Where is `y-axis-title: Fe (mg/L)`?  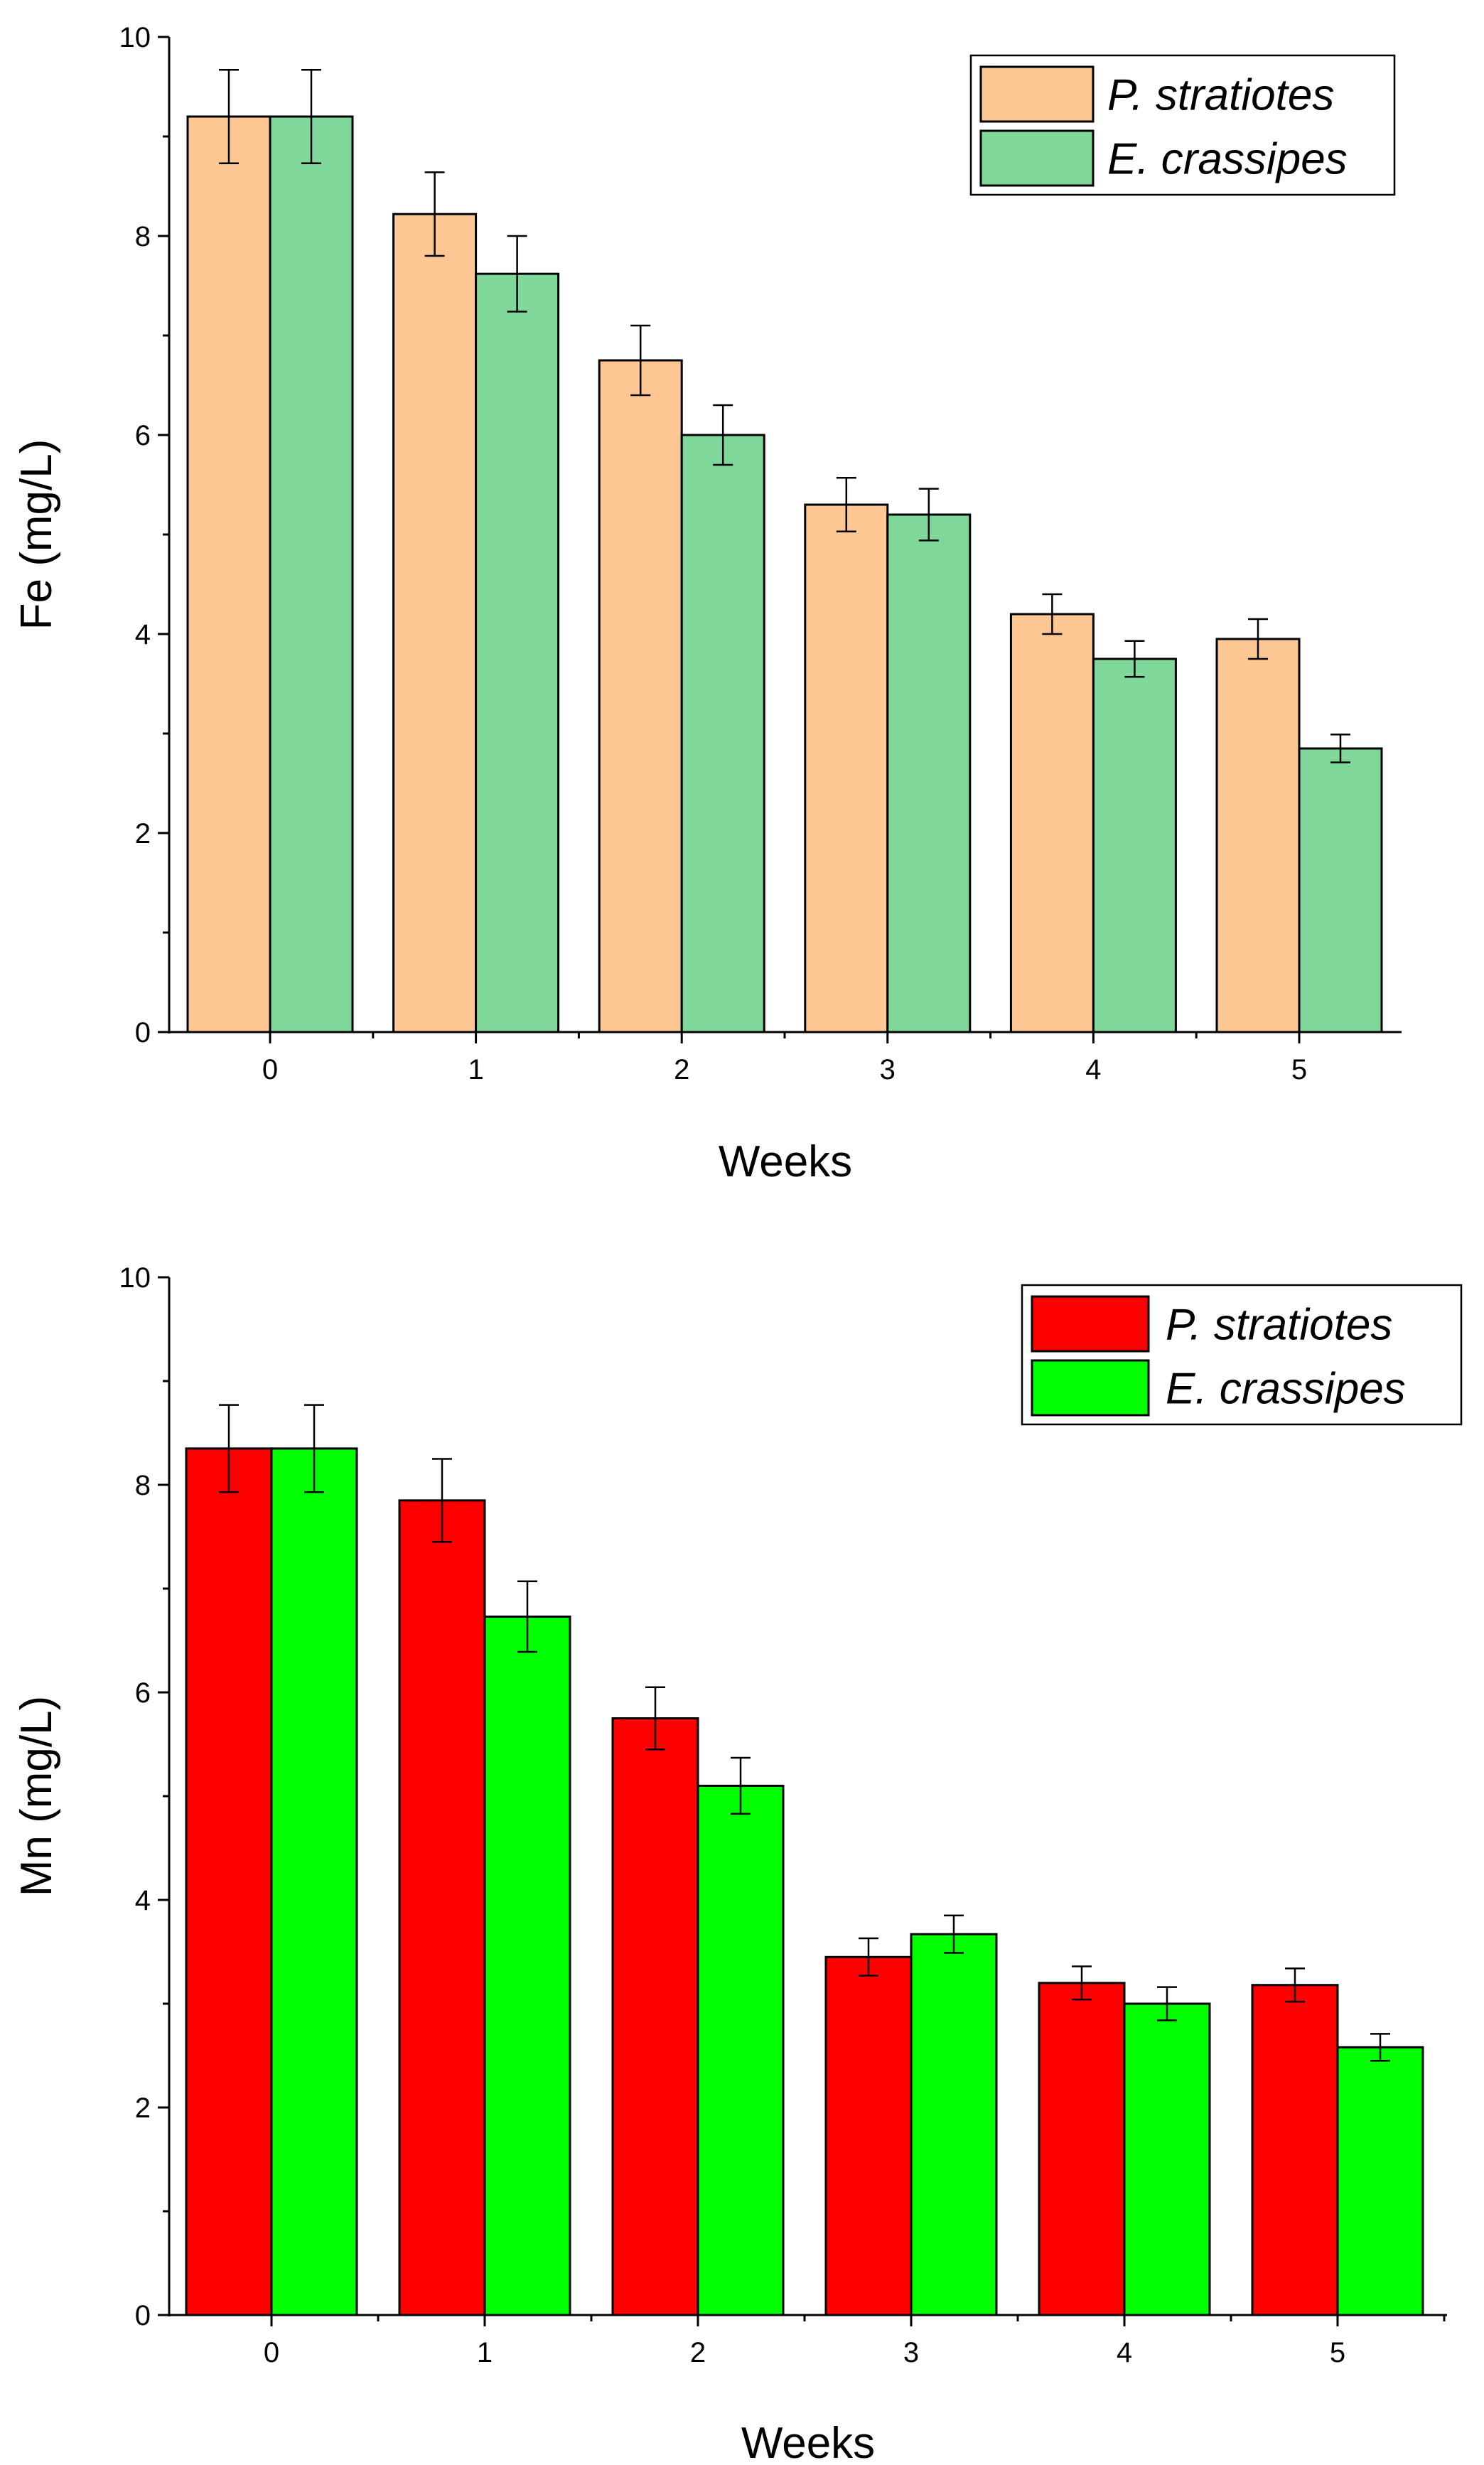
y-axis-title: Fe (mg/L) is located at coordinates (37, 534).